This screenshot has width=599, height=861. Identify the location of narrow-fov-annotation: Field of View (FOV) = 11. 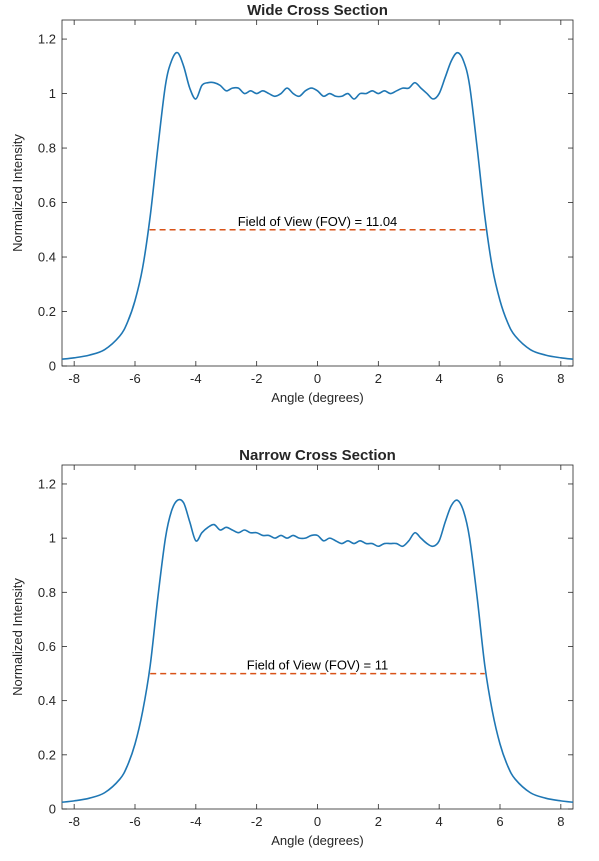
(318, 665).